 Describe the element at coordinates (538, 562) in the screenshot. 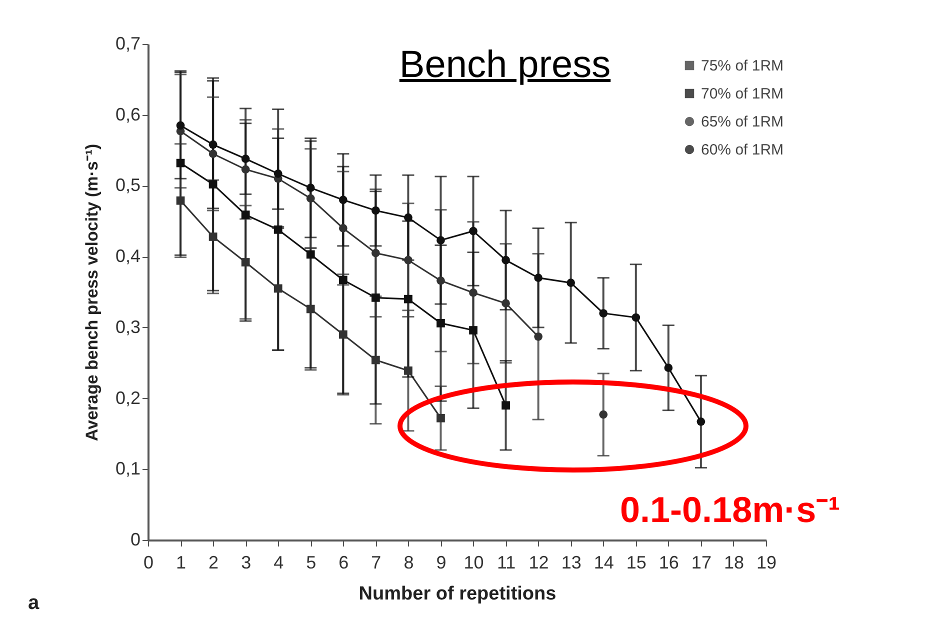

I see `x-tick-label: 12` at that location.